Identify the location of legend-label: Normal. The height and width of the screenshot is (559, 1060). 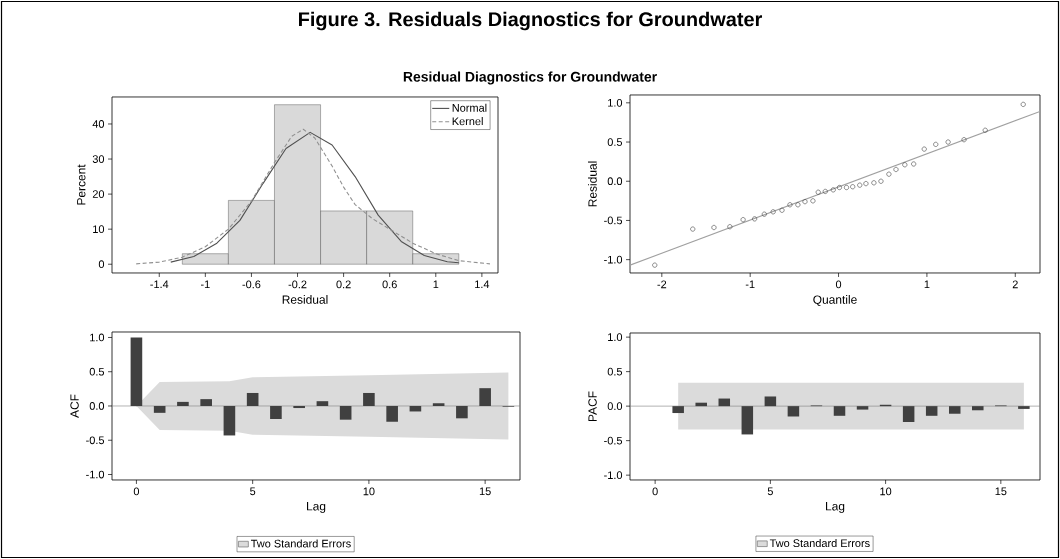
(469, 107).